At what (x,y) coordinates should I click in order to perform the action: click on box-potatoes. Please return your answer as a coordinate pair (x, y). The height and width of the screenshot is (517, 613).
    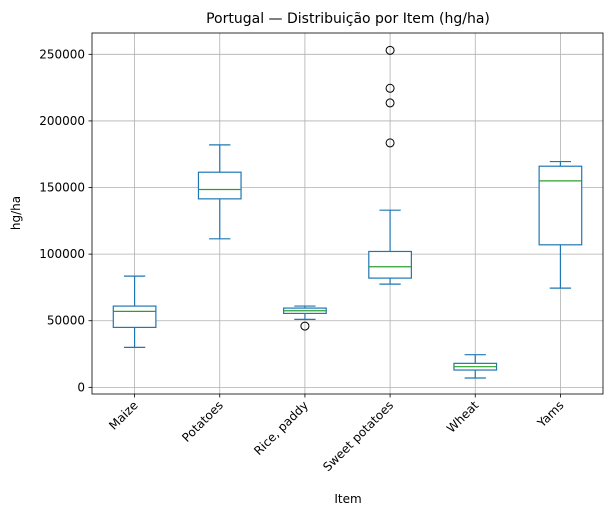
    Looking at the image, I should click on (219, 192).